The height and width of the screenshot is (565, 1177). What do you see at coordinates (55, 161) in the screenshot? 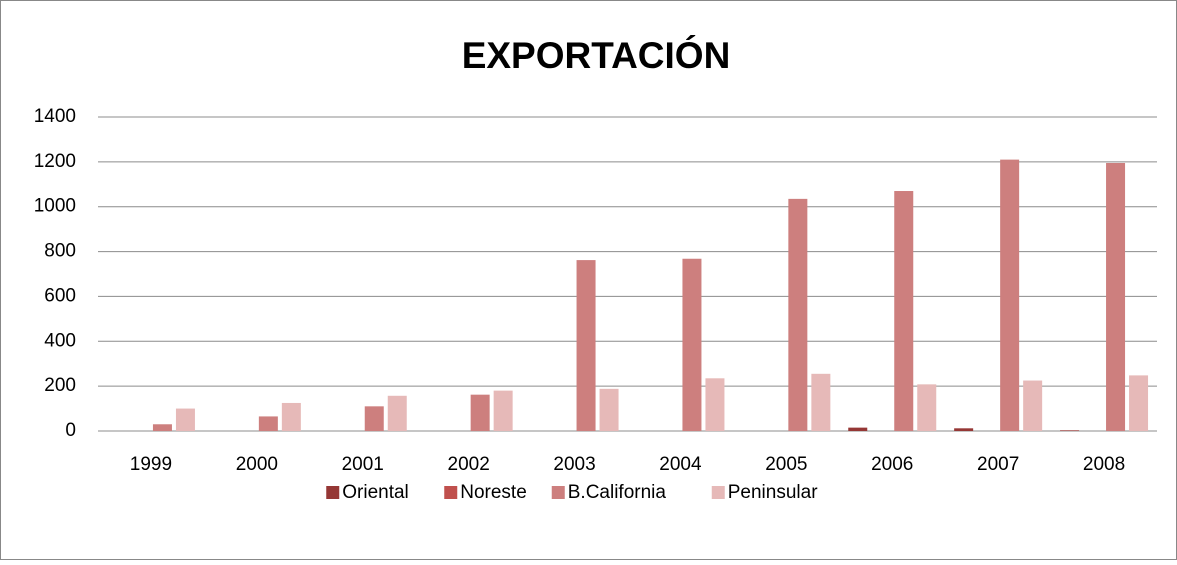
I see `y-tick-label: 1200` at bounding box center [55, 161].